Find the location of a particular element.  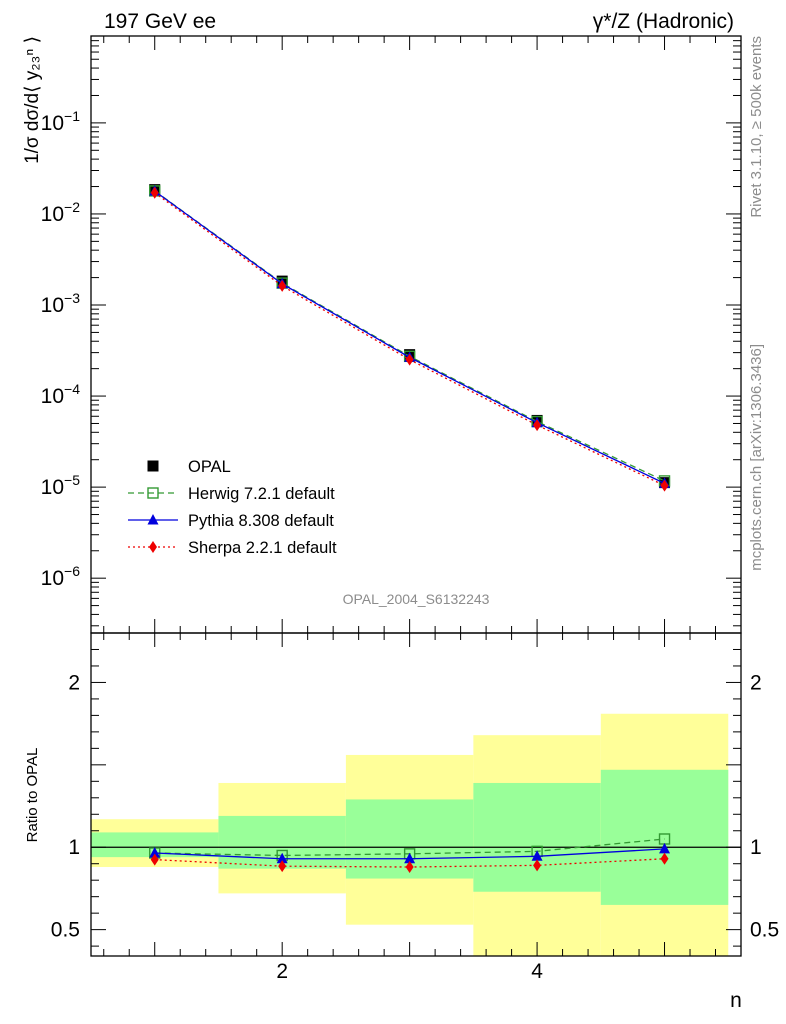

x-tick-label: 2 is located at coordinates (282, 971).